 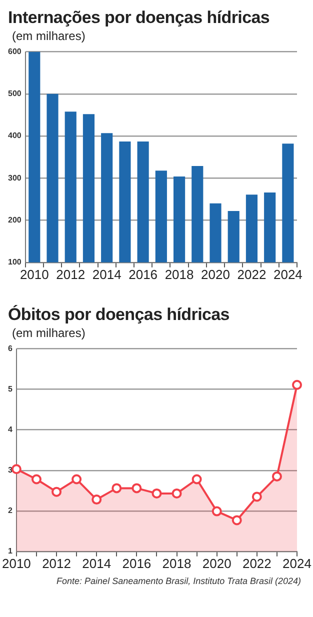 I want to click on y-tick-label: 200, so click(x=15, y=219).